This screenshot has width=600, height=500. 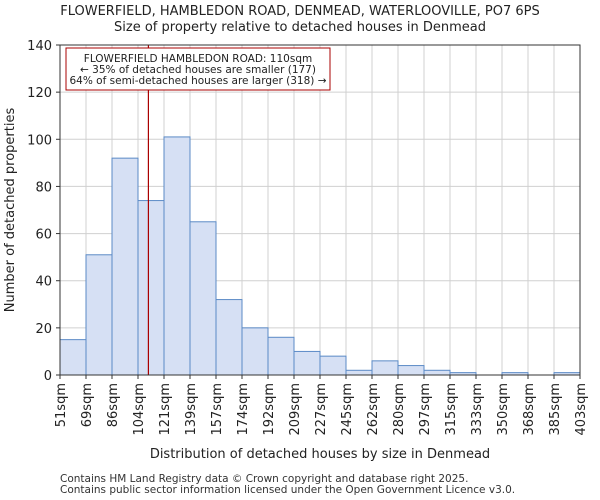 I want to click on x-tick-label: 174sqm, so click(x=243, y=409).